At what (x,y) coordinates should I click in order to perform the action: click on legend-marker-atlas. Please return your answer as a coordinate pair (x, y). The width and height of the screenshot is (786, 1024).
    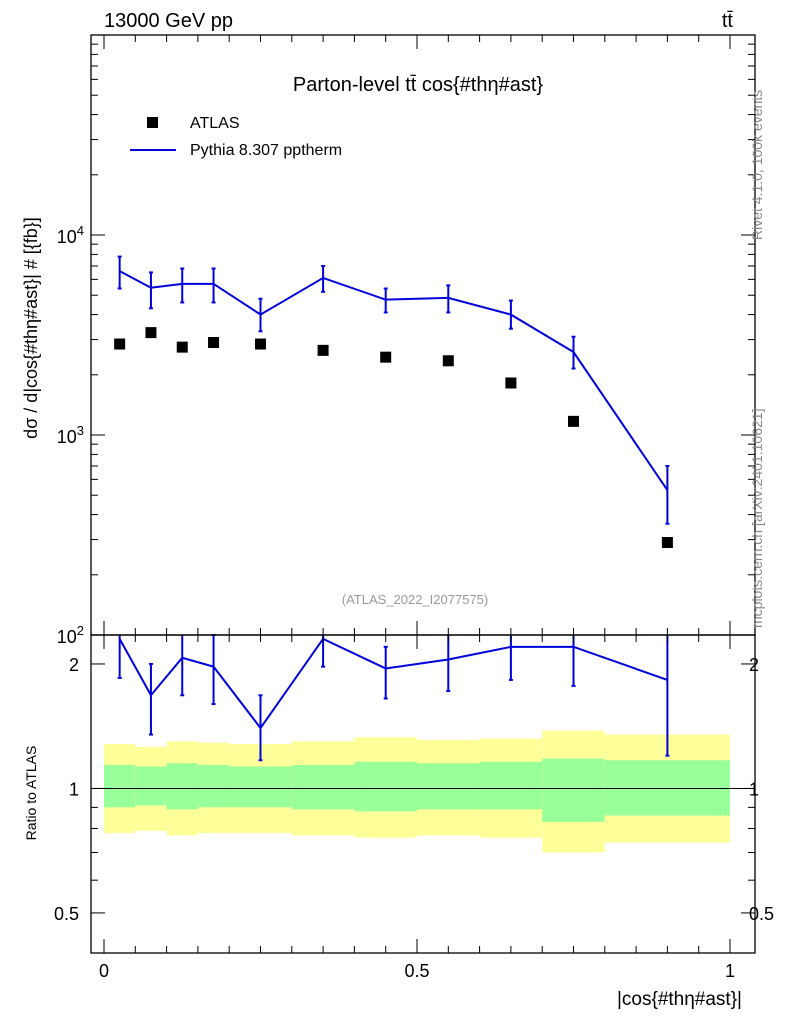
    Looking at the image, I should click on (152, 122).